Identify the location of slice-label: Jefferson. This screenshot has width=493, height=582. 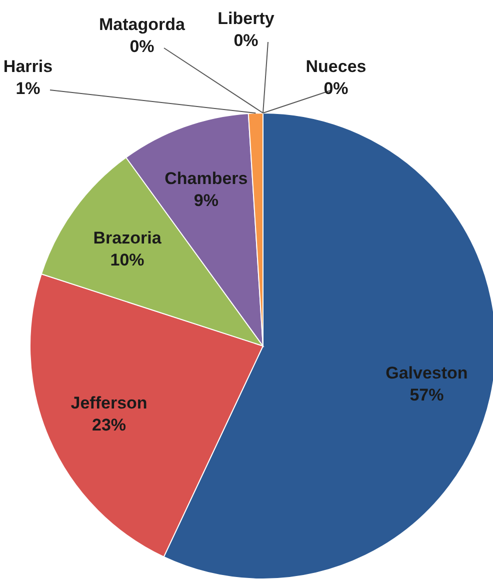
(109, 403).